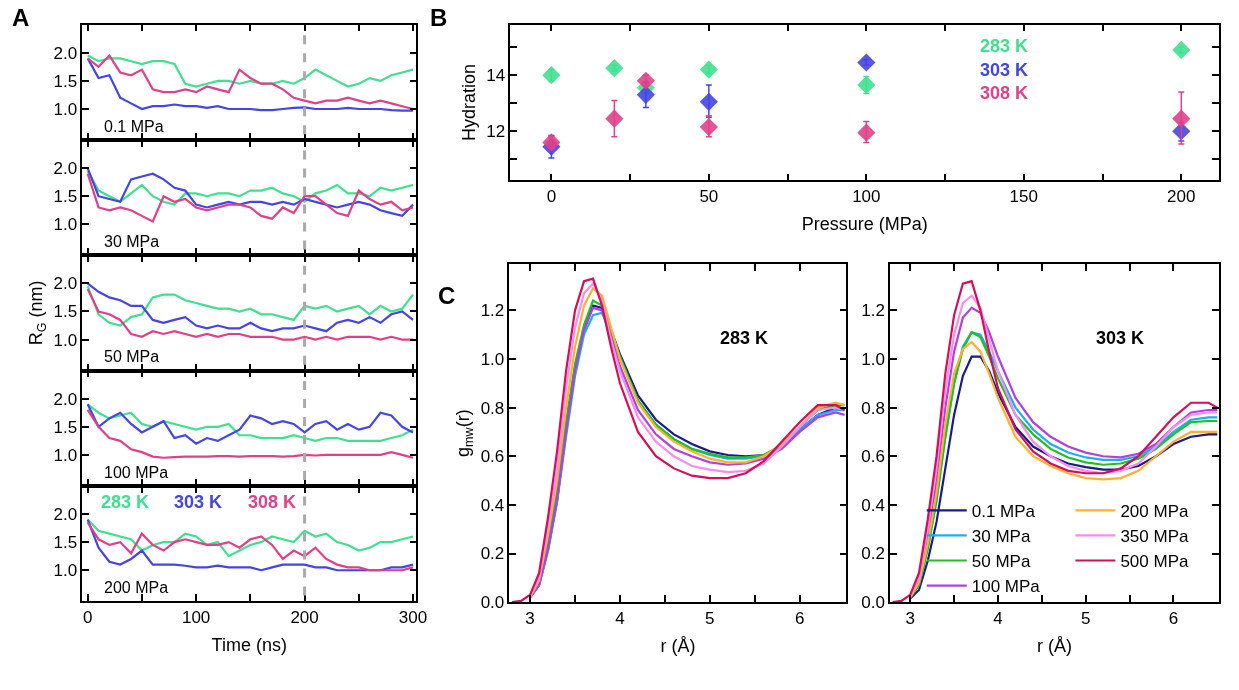  What do you see at coordinates (272, 502) in the screenshot?
I see `series-label: 308 K` at bounding box center [272, 502].